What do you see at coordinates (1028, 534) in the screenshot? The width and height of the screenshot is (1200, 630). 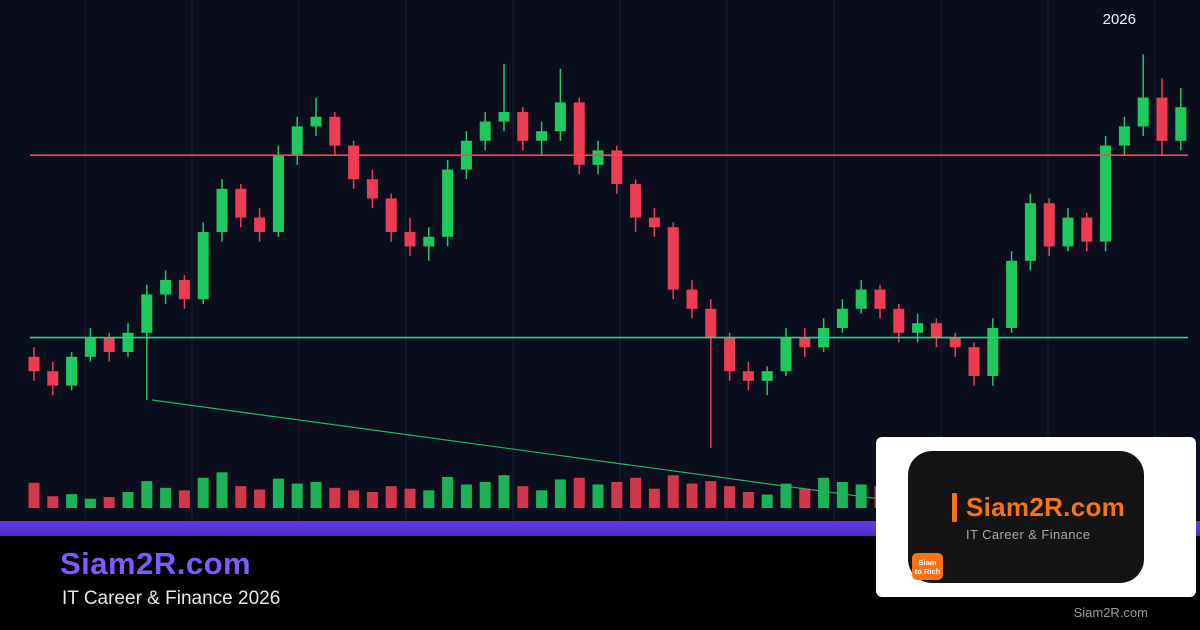 I see `logo-tagline: IT Career & Finance` at bounding box center [1028, 534].